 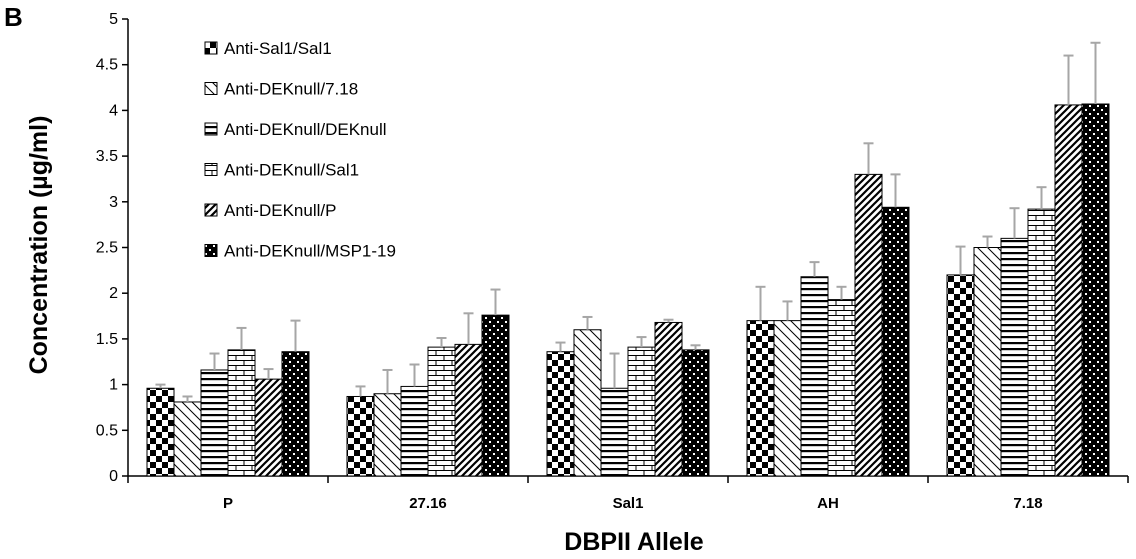 What do you see at coordinates (1027, 503) in the screenshot?
I see `x-tick-label: 7.18` at bounding box center [1027, 503].